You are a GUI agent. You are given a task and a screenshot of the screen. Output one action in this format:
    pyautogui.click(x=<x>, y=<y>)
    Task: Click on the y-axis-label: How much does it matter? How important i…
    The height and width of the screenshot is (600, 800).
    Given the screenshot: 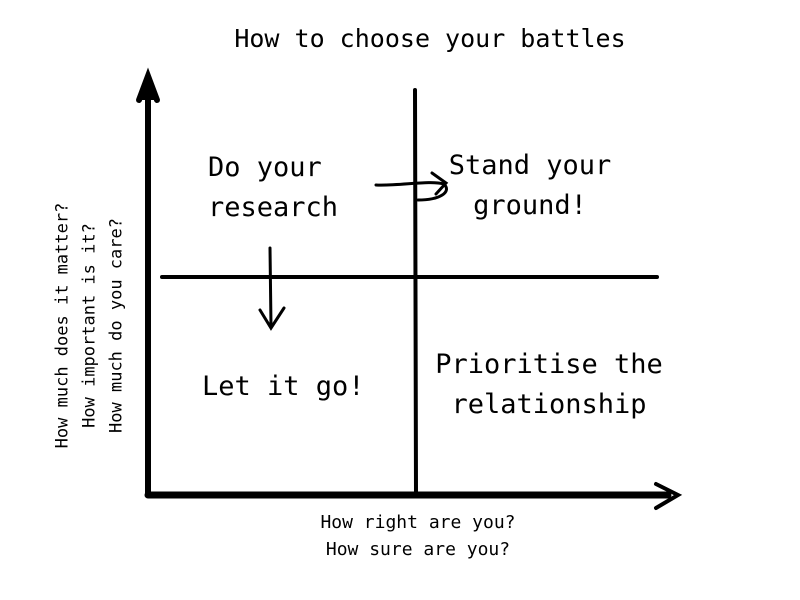 What is the action you would take?
    pyautogui.click(x=90, y=326)
    